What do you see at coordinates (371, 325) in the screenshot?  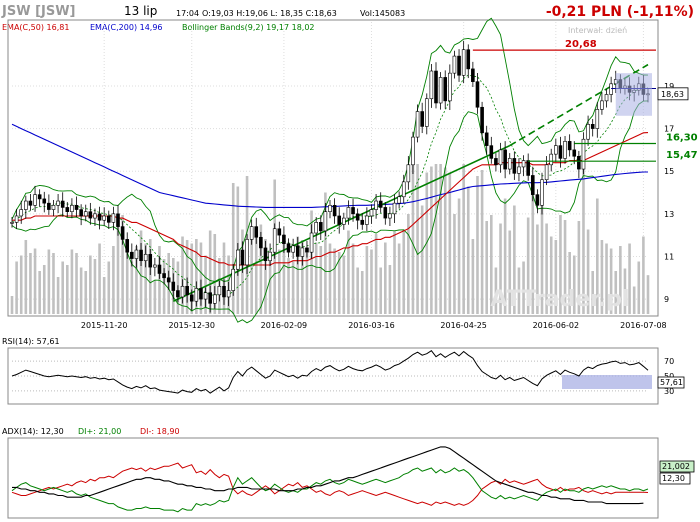 I see `x-tick-label: 2016-03-16` at bounding box center [371, 325].